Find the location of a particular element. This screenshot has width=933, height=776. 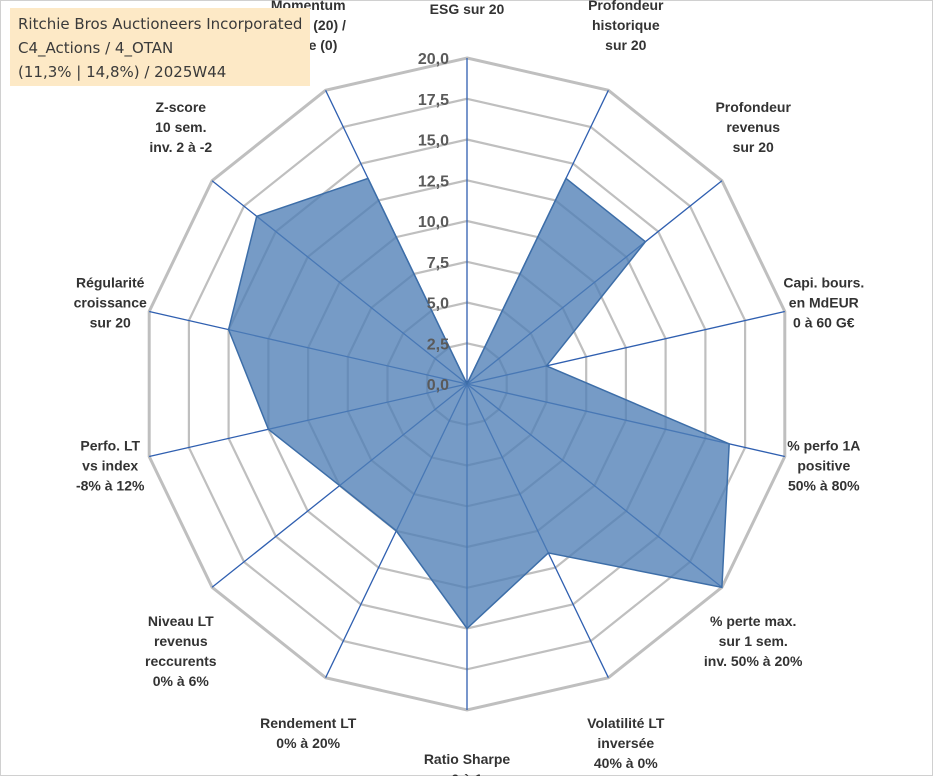

axis-label: historique is located at coordinates (626, 25).